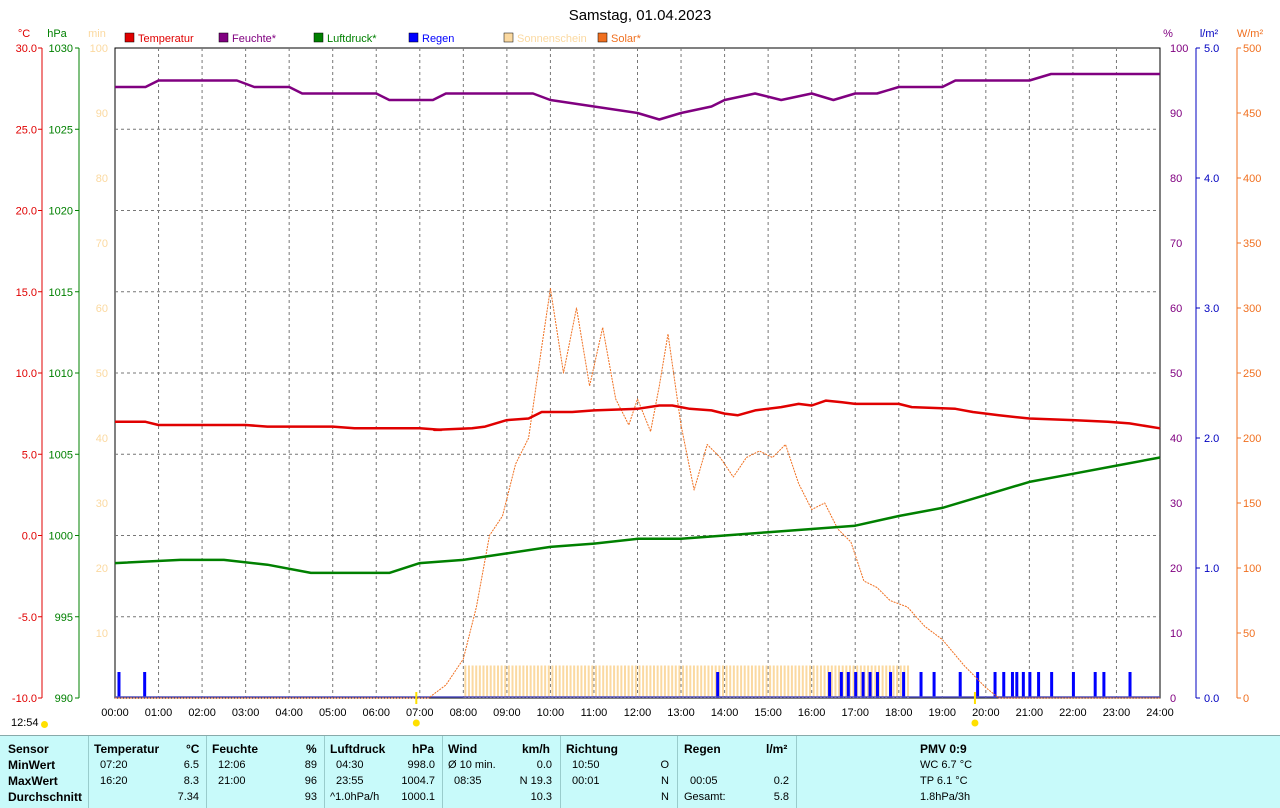  I want to click on humidity-max-time: 21:00, so click(232, 781).